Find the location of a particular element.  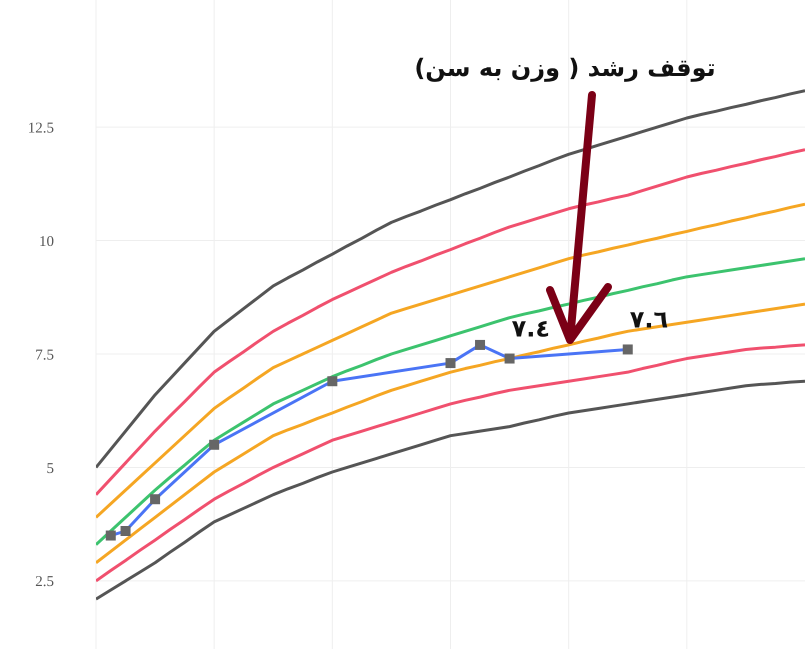

y-tick-label: 10 is located at coordinates (46, 242).